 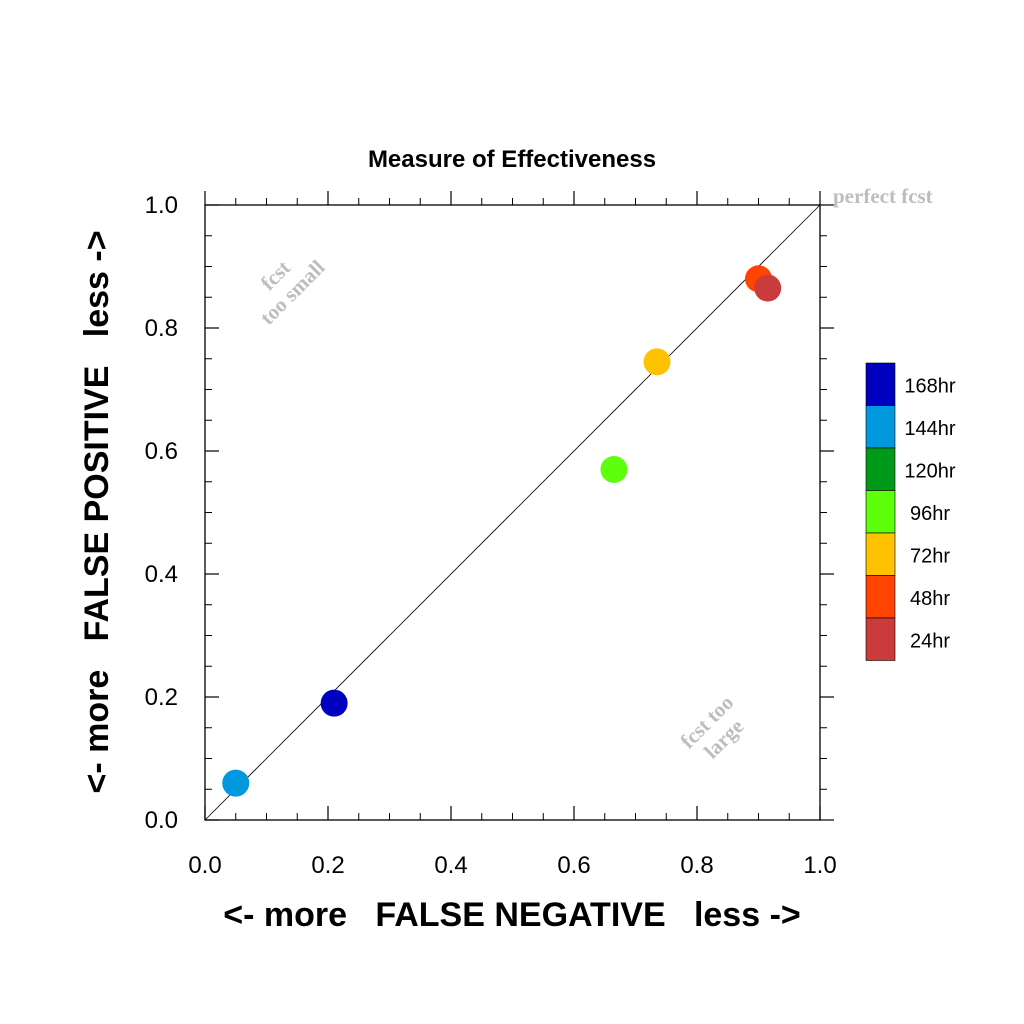 I want to click on legend-swatch-72hr, so click(x=880, y=554).